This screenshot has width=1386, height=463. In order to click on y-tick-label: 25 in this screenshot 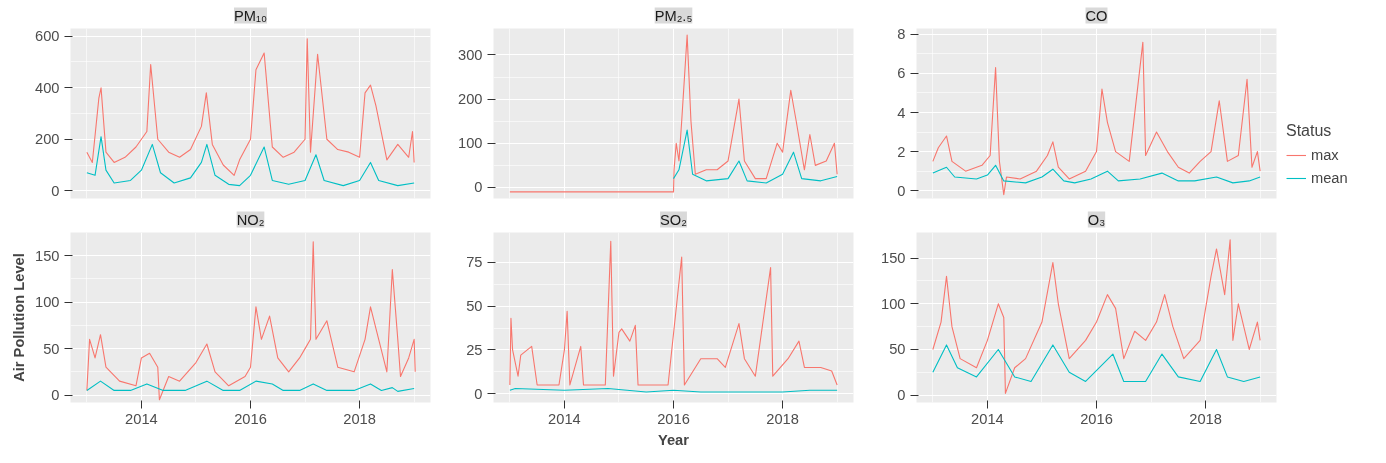, I will do `click(474, 349)`.